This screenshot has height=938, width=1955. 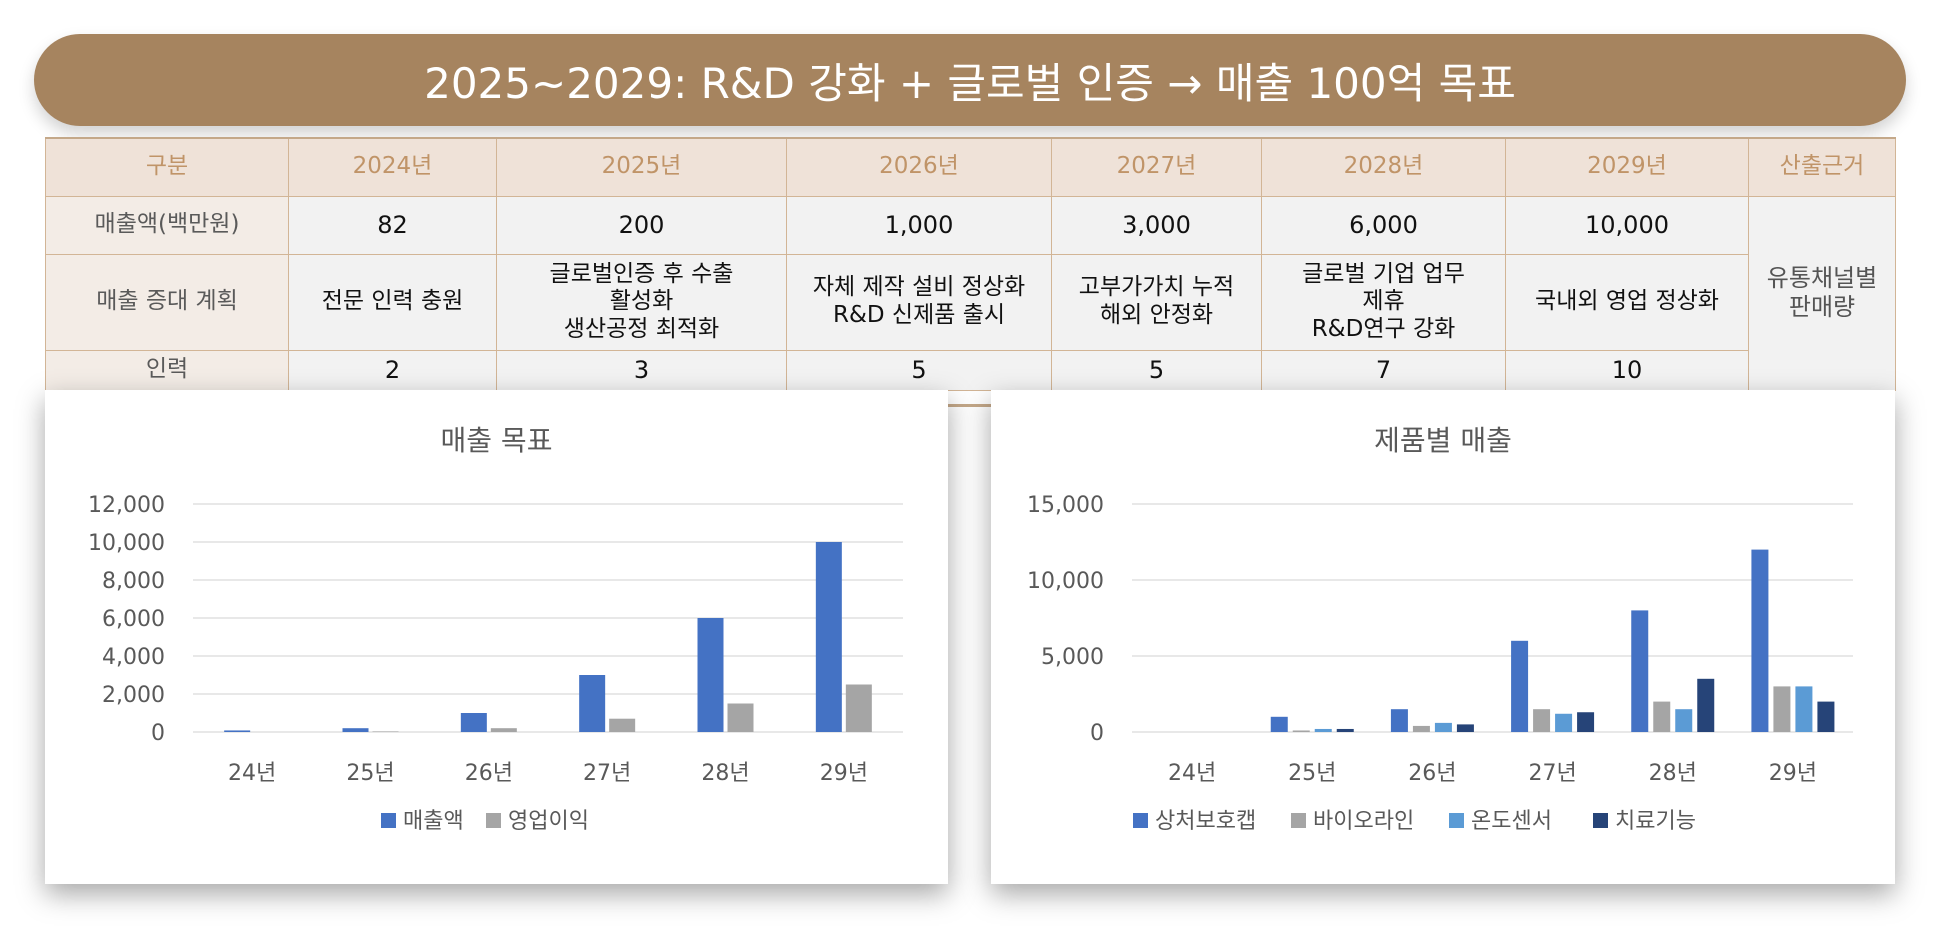 I want to click on bar-치료기능-26년, so click(x=1465, y=728).